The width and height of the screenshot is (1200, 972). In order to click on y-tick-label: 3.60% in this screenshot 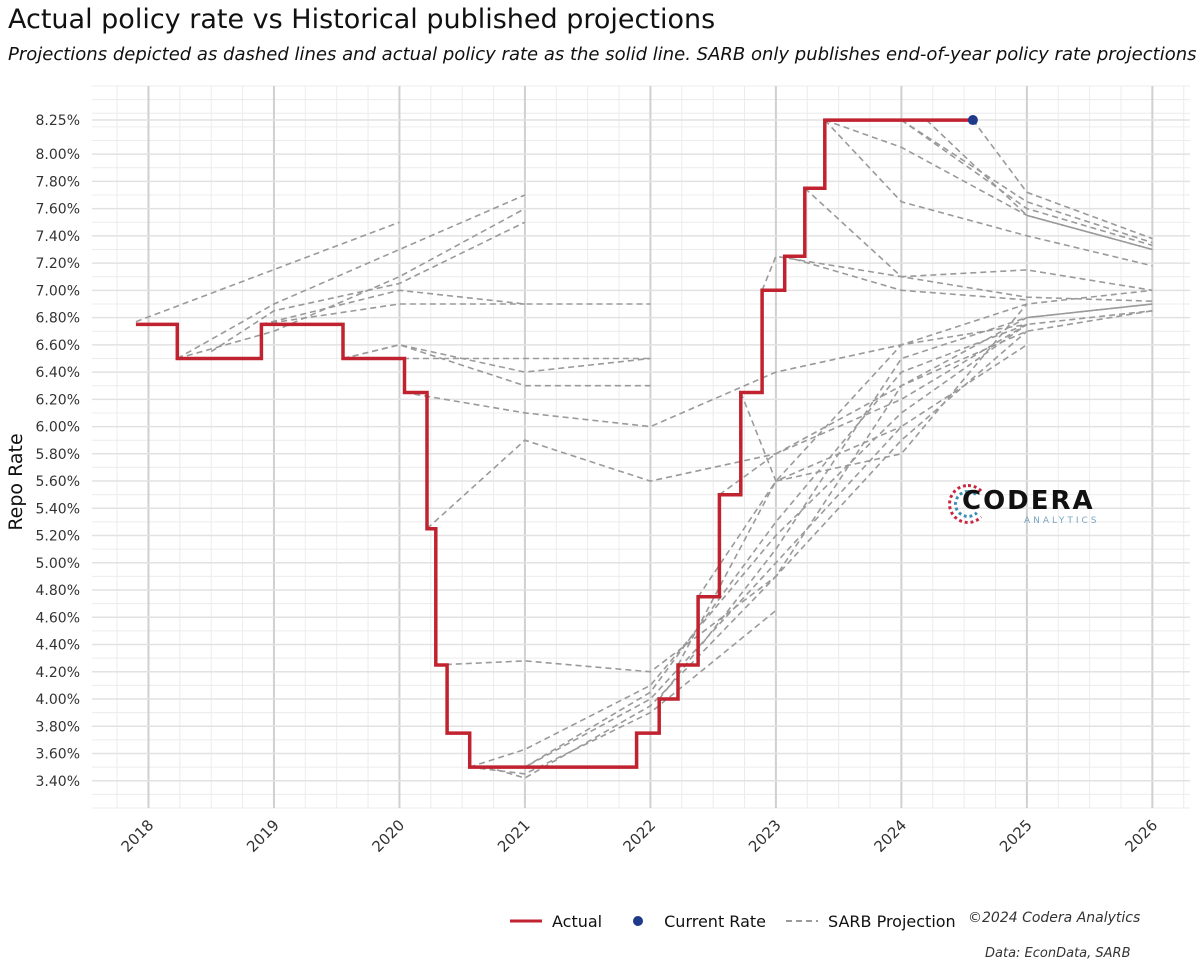, I will do `click(58, 755)`.